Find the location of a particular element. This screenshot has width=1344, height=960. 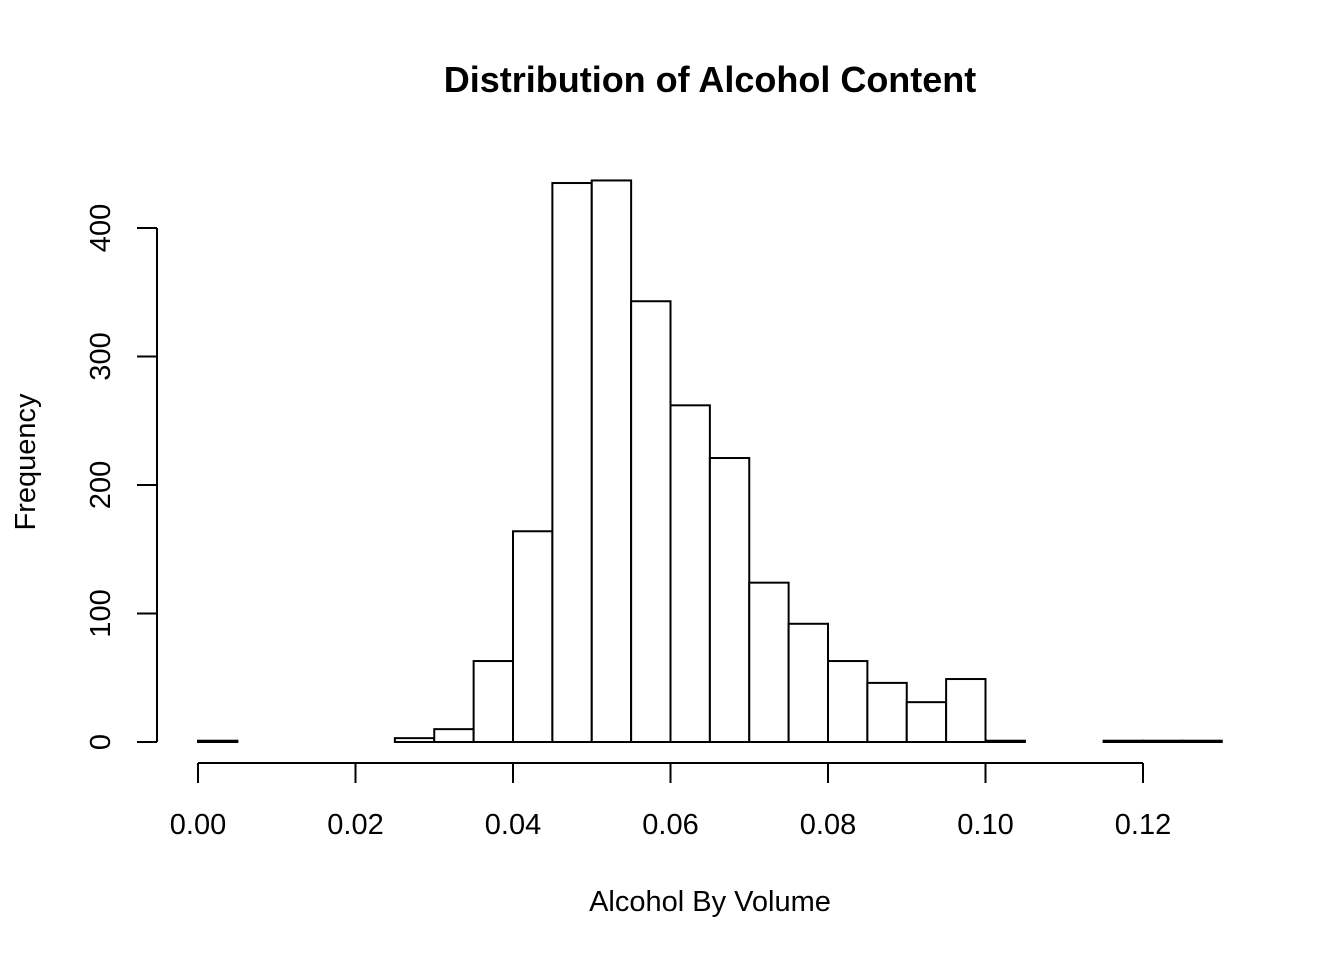

y-axis: 0 100 200 300 400 is located at coordinates (121, 477).